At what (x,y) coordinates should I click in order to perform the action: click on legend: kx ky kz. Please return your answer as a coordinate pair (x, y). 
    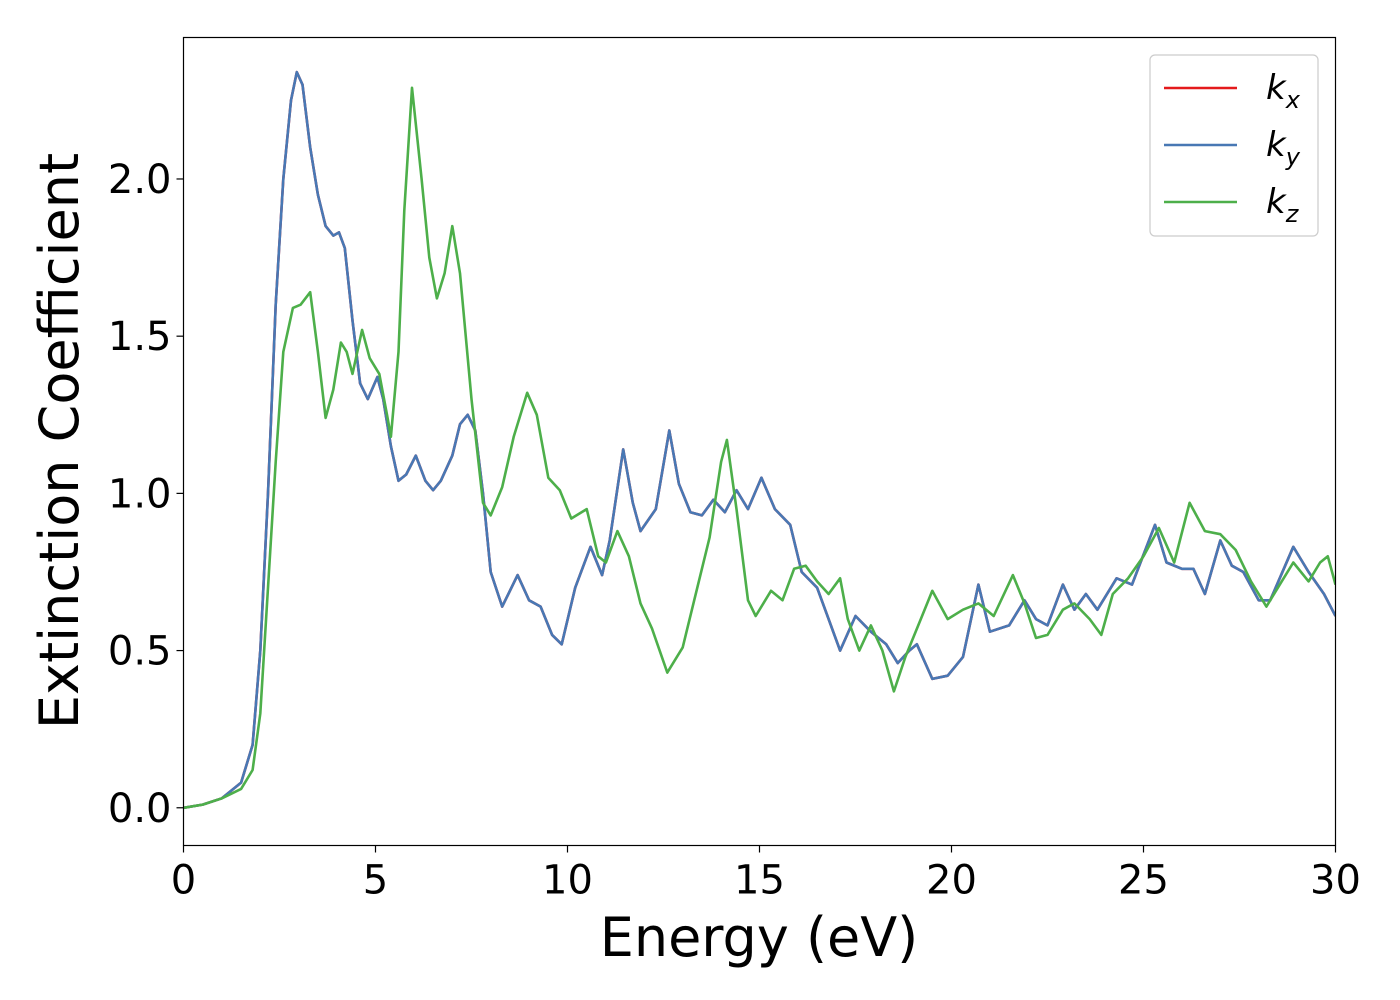
    Looking at the image, I should click on (1234, 145).